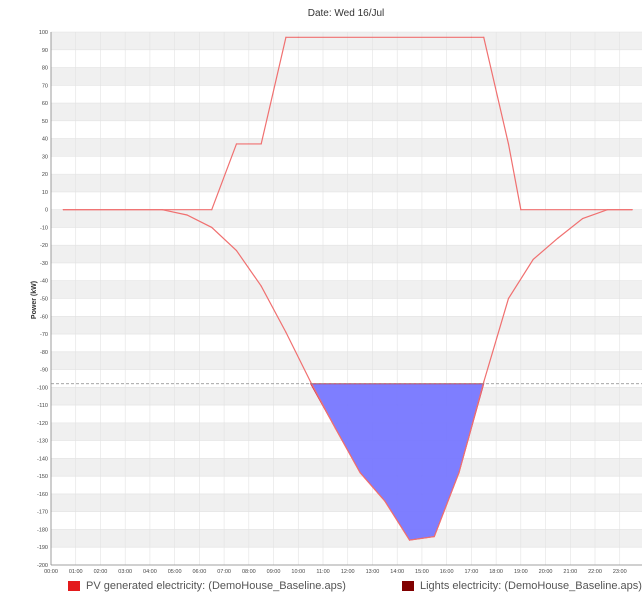 This screenshot has height=593, width=642. What do you see at coordinates (44, 371) in the screenshot?
I see `y-tick-label: -90` at bounding box center [44, 371].